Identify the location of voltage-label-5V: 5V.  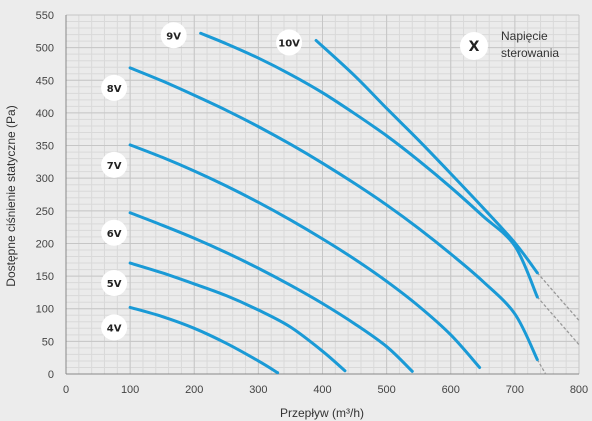
(114, 284).